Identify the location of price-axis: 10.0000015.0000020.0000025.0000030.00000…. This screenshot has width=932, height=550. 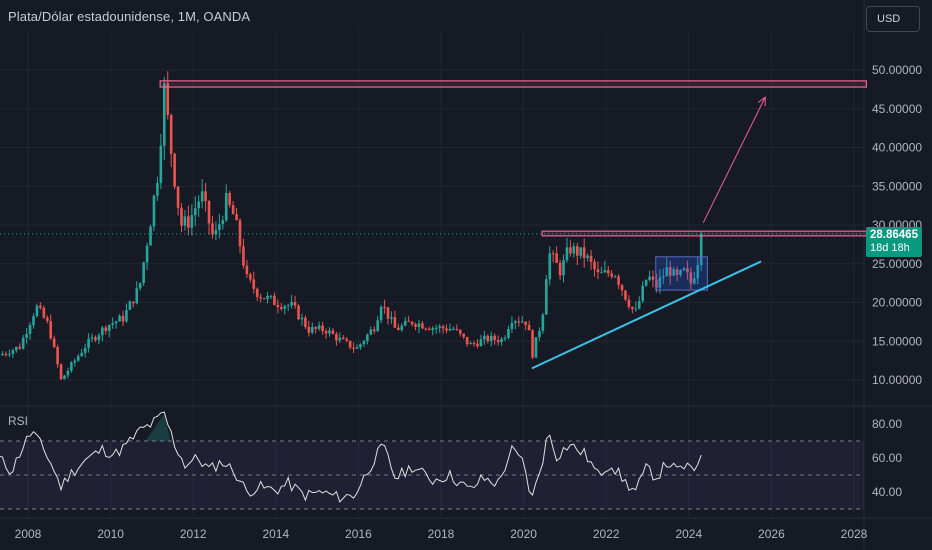
(897, 225).